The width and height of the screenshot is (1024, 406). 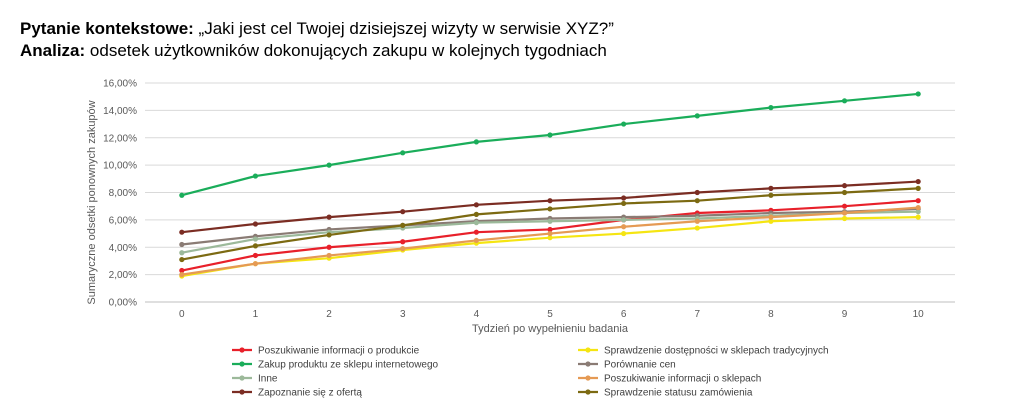 What do you see at coordinates (123, 275) in the screenshot?
I see `y-tick-label: 2,00%` at bounding box center [123, 275].